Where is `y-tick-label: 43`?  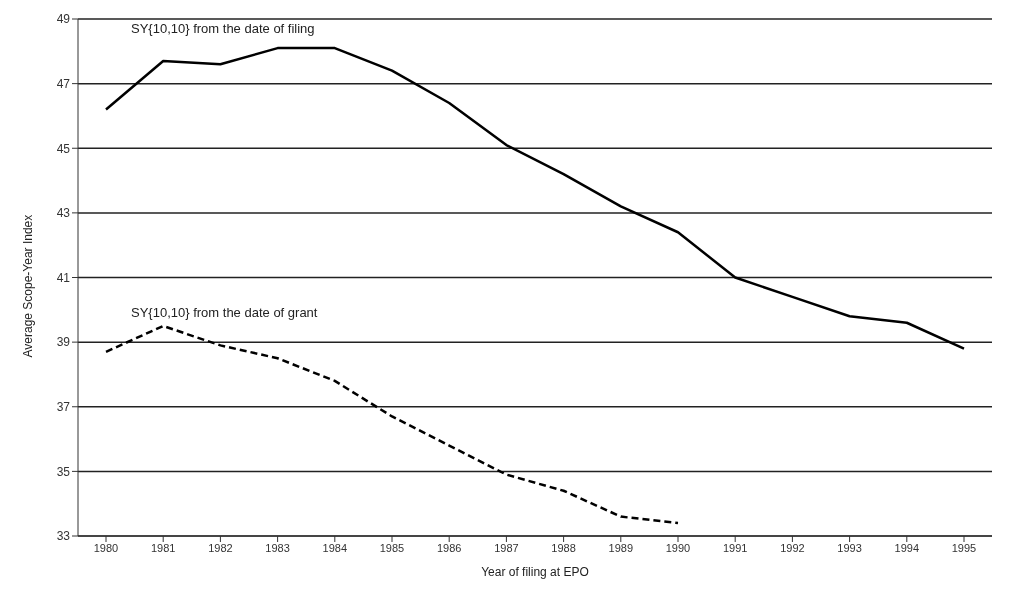
y-tick-label: 43 is located at coordinates (63, 213).